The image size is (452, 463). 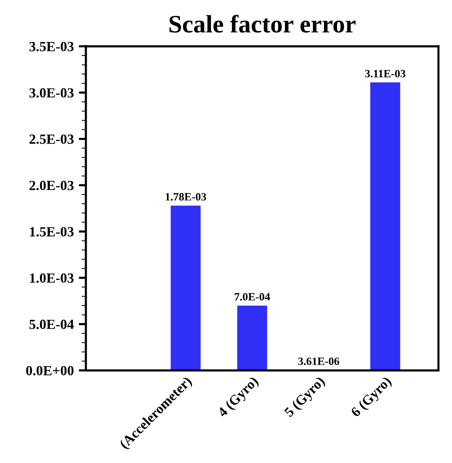 What do you see at coordinates (263, 23) in the screenshot?
I see `chart-title: Scale factor error` at bounding box center [263, 23].